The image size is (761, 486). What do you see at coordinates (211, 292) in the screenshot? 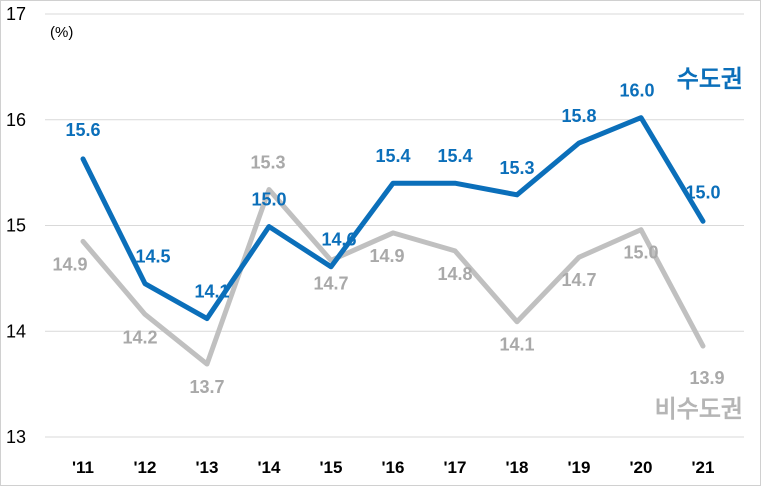
I see `data-label-0-2: 14.1` at bounding box center [211, 292].